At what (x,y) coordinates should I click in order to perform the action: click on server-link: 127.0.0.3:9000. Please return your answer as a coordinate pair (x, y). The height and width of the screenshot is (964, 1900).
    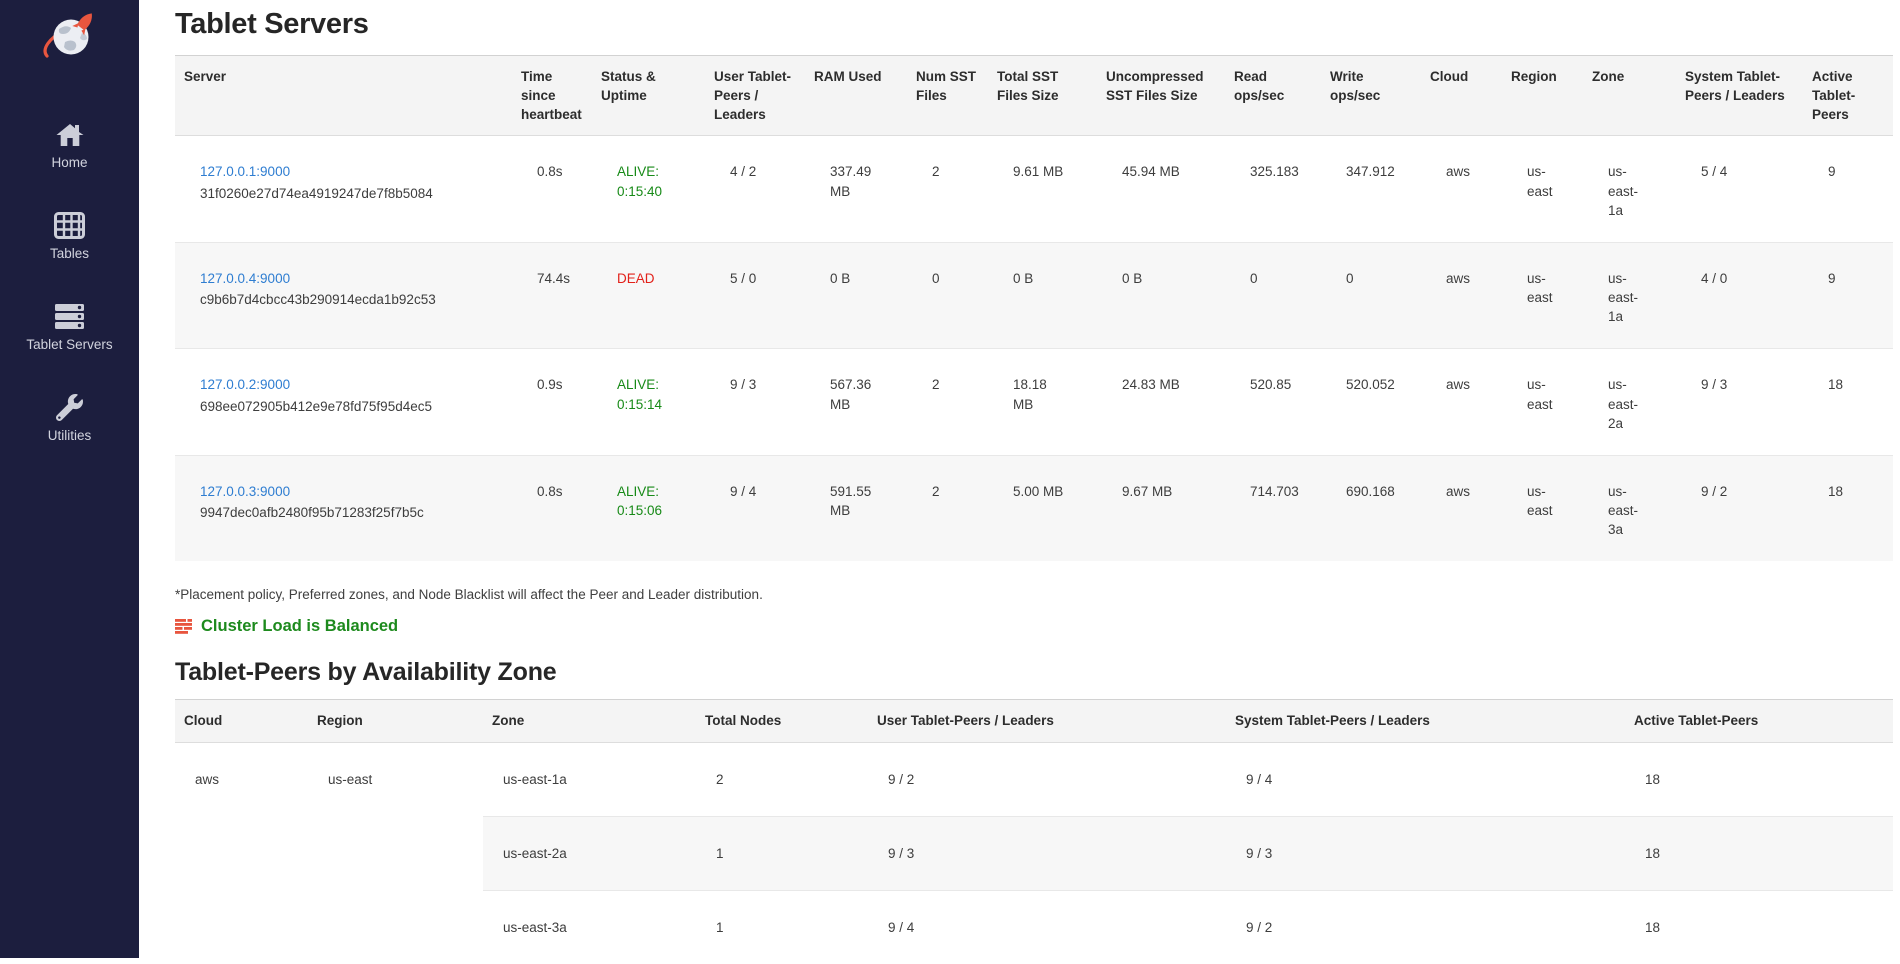
    Looking at the image, I should click on (245, 491).